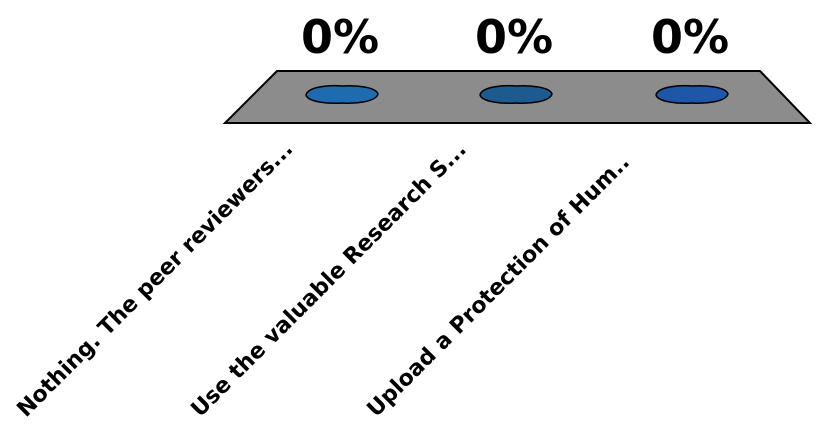 This screenshot has height=435, width=818. Describe the element at coordinates (340, 37) in the screenshot. I see `value-label-1: 0%` at that location.